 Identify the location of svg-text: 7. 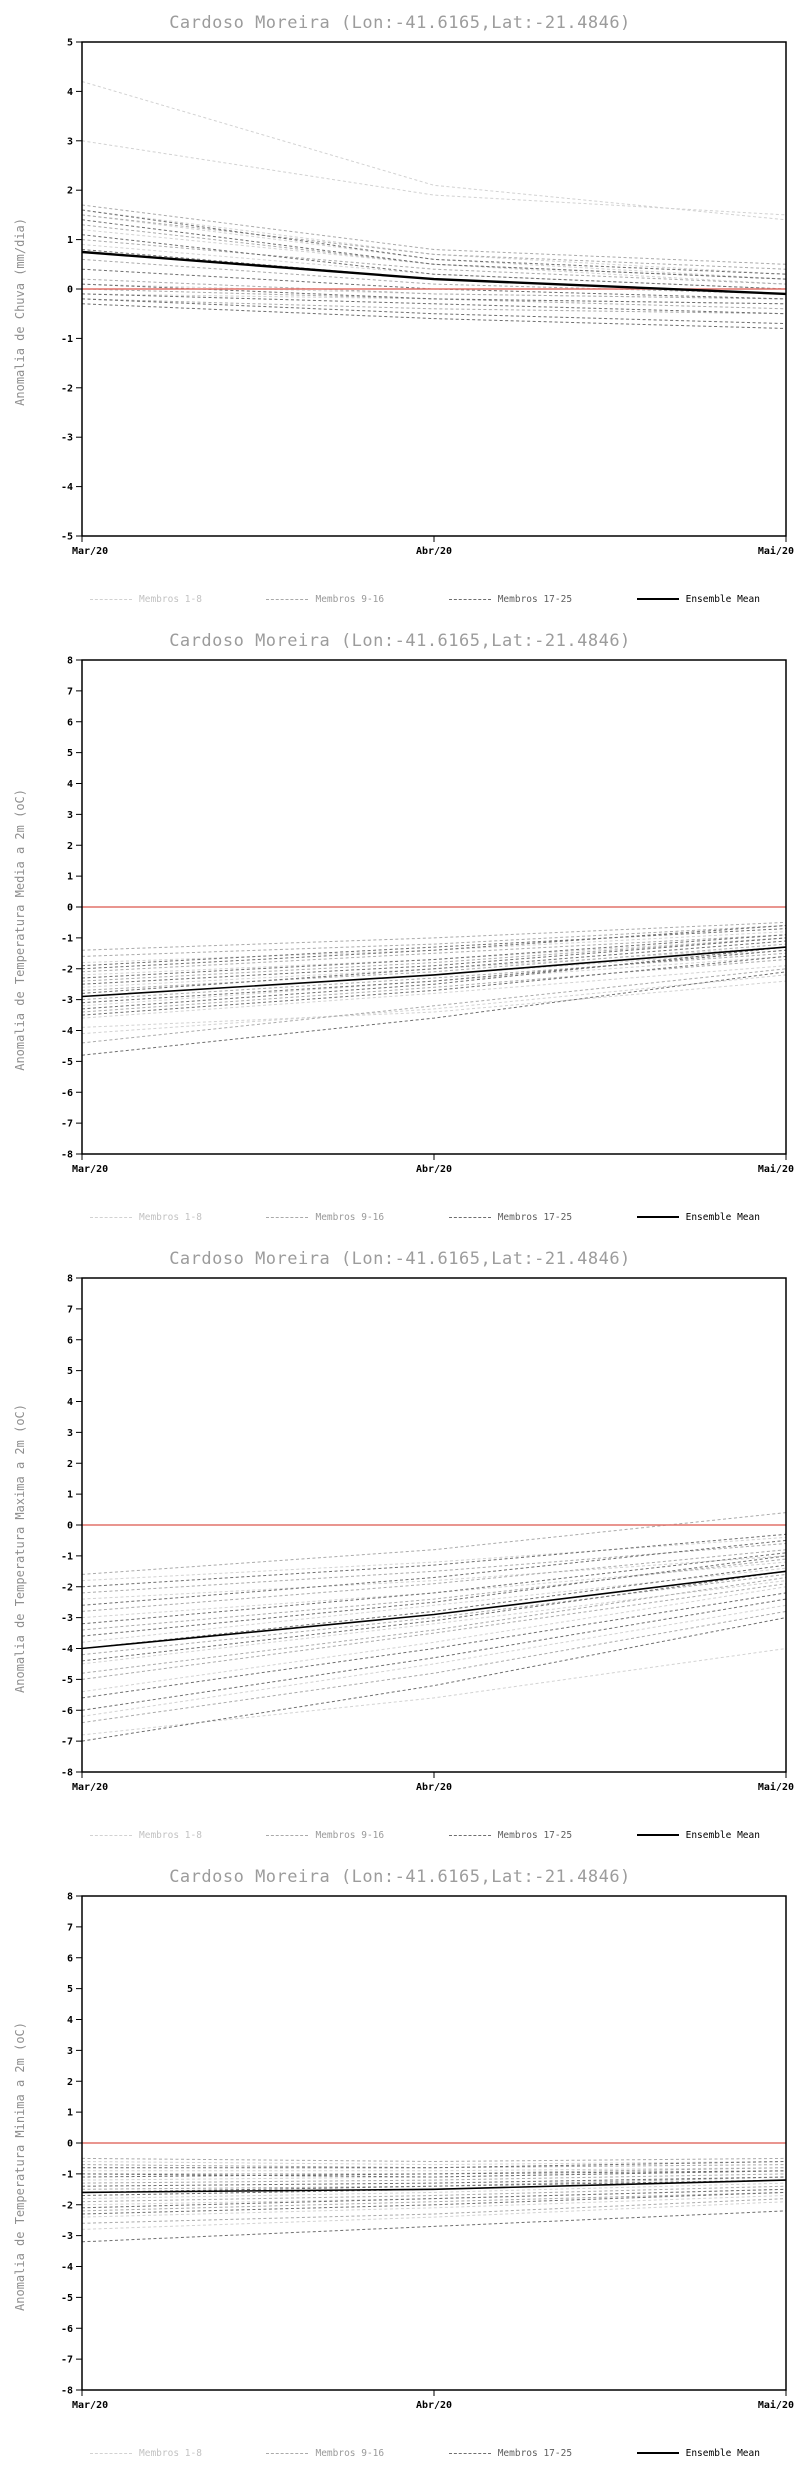
(70, 1927).